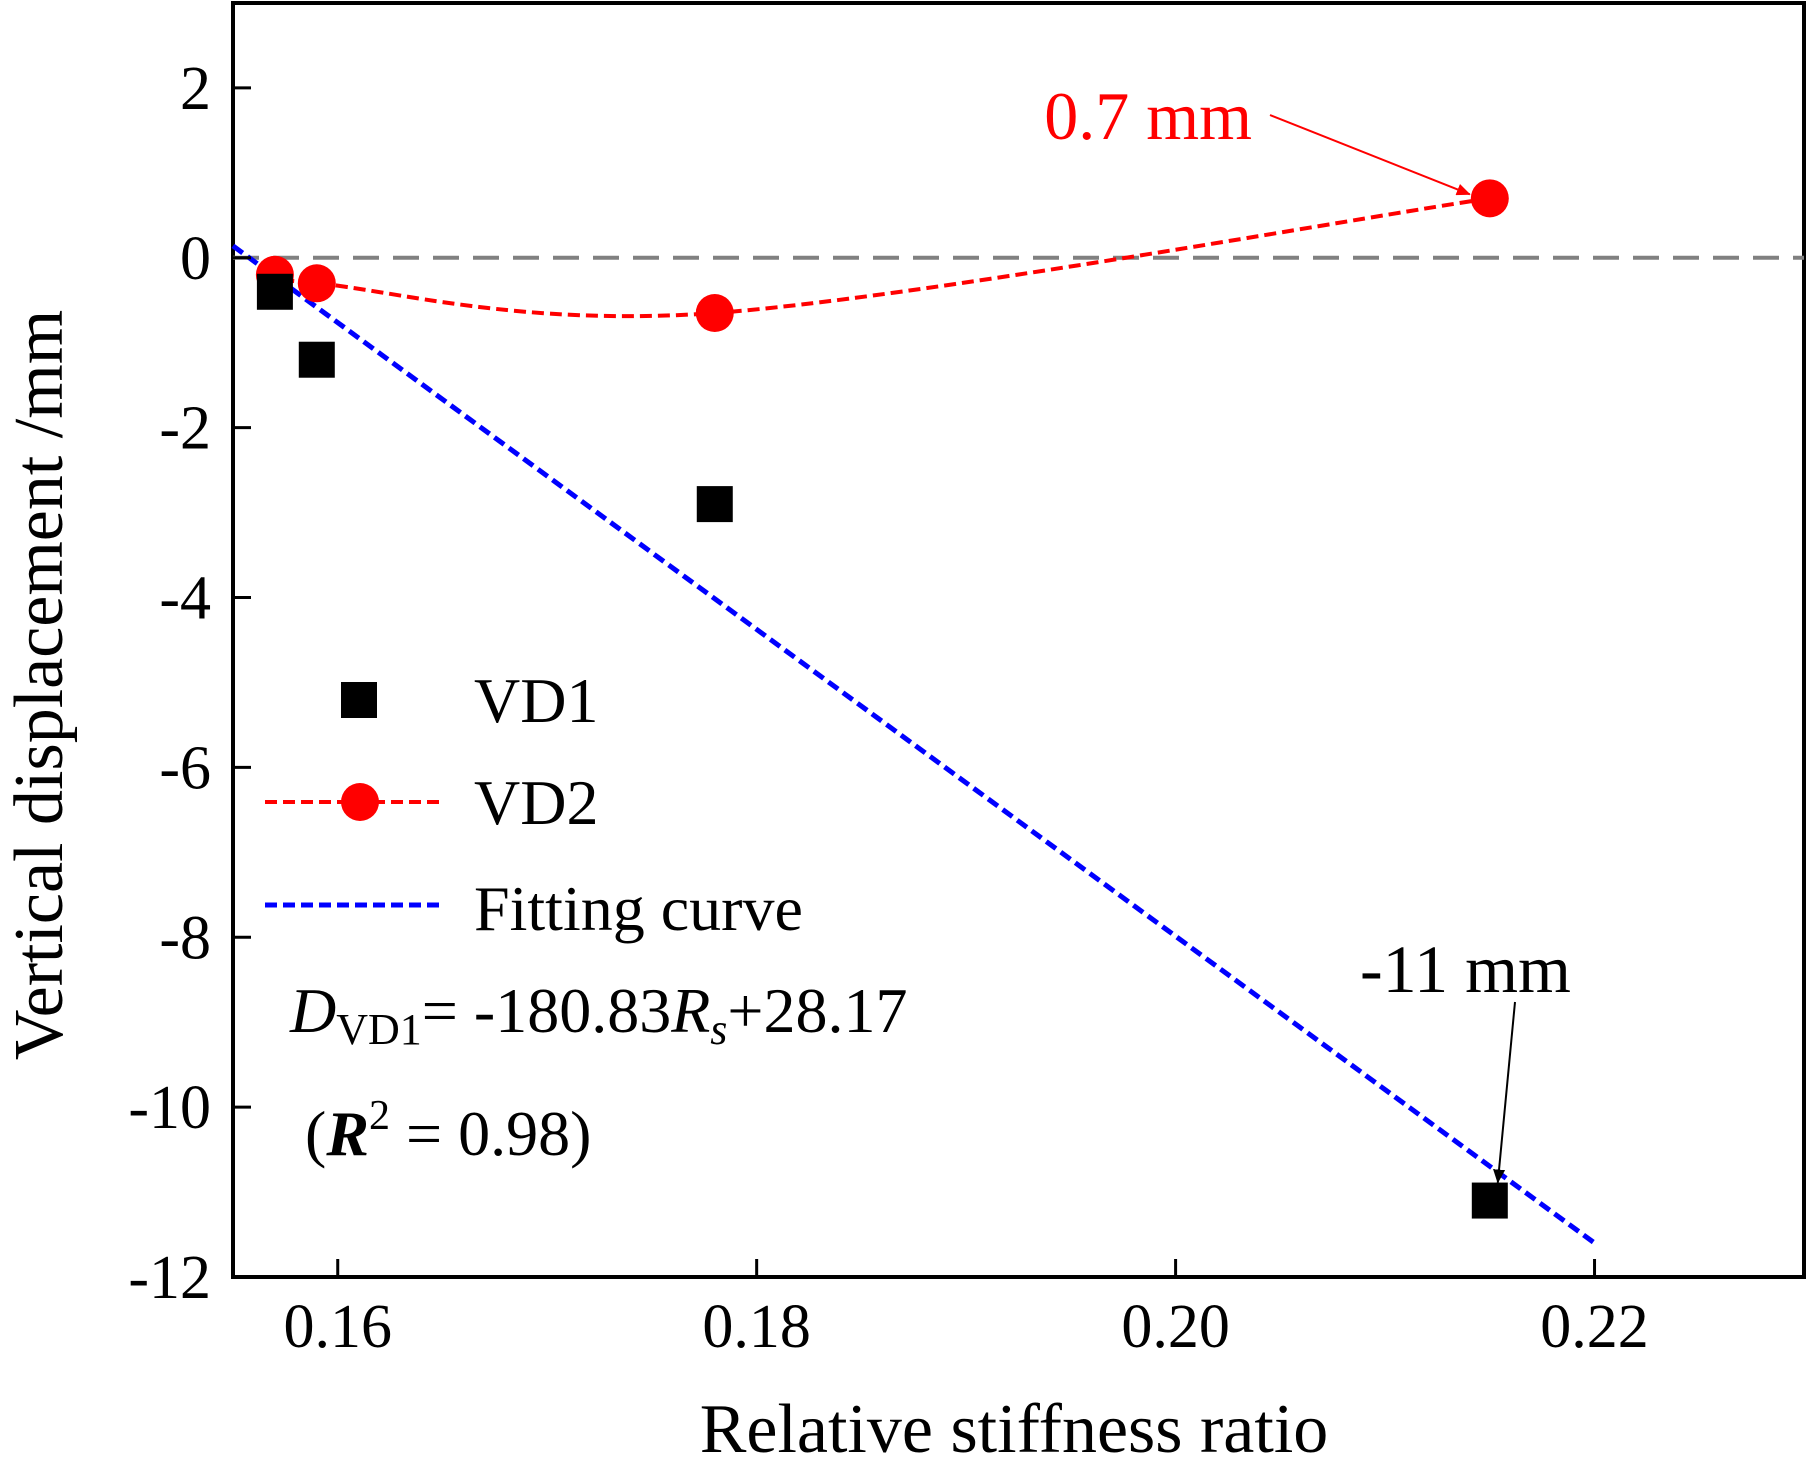 The height and width of the screenshot is (1461, 1810). Describe the element at coordinates (1014, 1426) in the screenshot. I see `x-axis-title: Relative stiffness ratio` at that location.